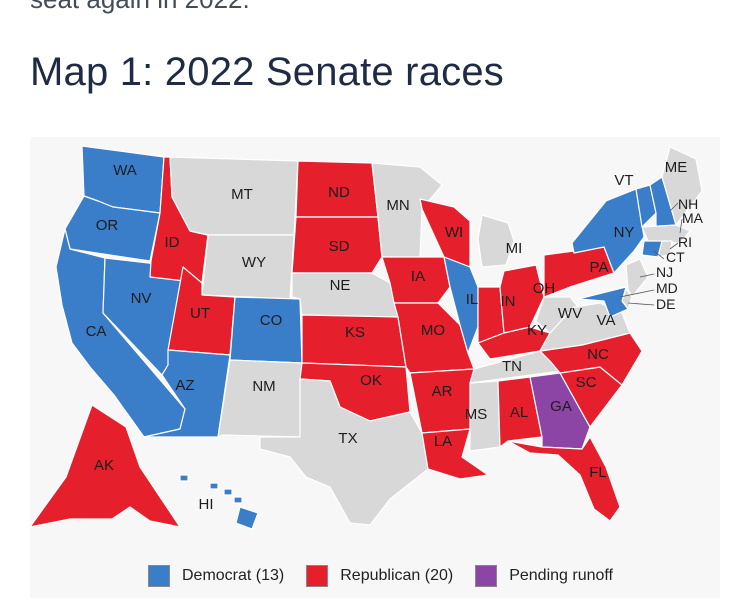 The height and width of the screenshot is (616, 750). What do you see at coordinates (344, 452) in the screenshot?
I see `state-tx` at bounding box center [344, 452].